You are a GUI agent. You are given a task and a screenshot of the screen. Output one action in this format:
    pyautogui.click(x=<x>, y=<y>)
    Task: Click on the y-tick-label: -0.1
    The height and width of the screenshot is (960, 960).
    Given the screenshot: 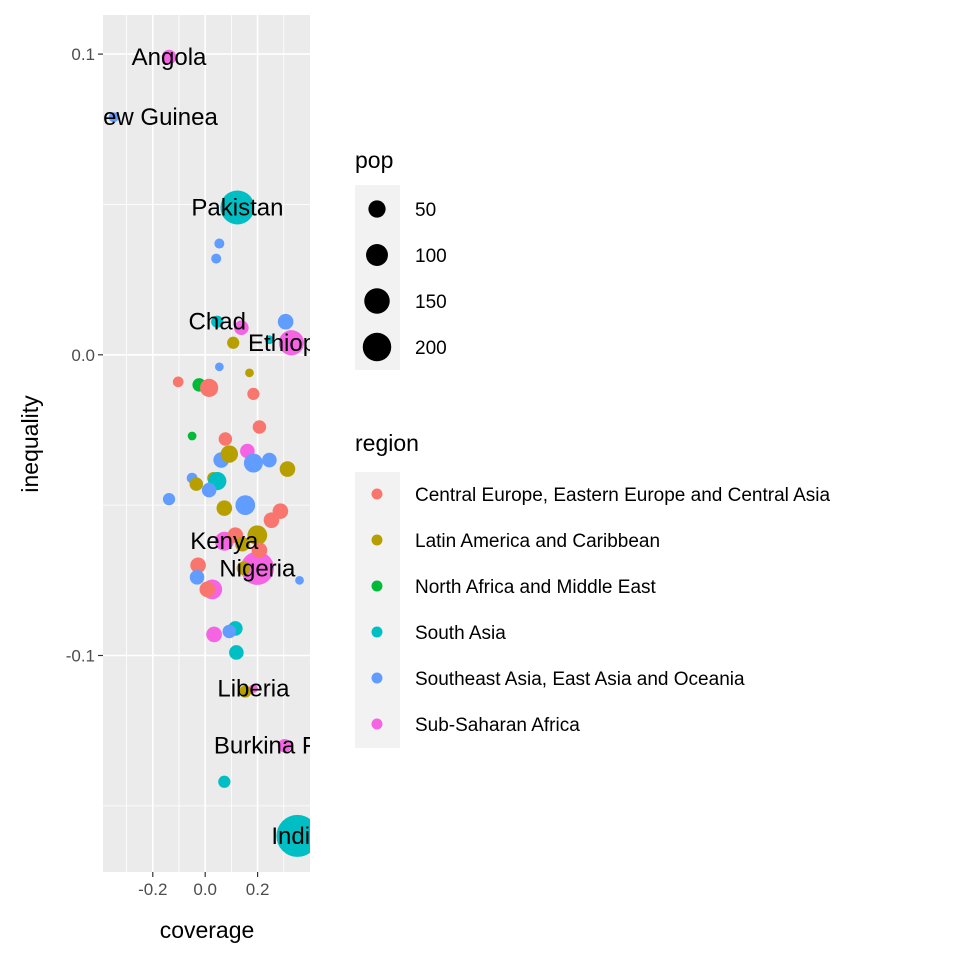 What is the action you would take?
    pyautogui.click(x=80, y=655)
    